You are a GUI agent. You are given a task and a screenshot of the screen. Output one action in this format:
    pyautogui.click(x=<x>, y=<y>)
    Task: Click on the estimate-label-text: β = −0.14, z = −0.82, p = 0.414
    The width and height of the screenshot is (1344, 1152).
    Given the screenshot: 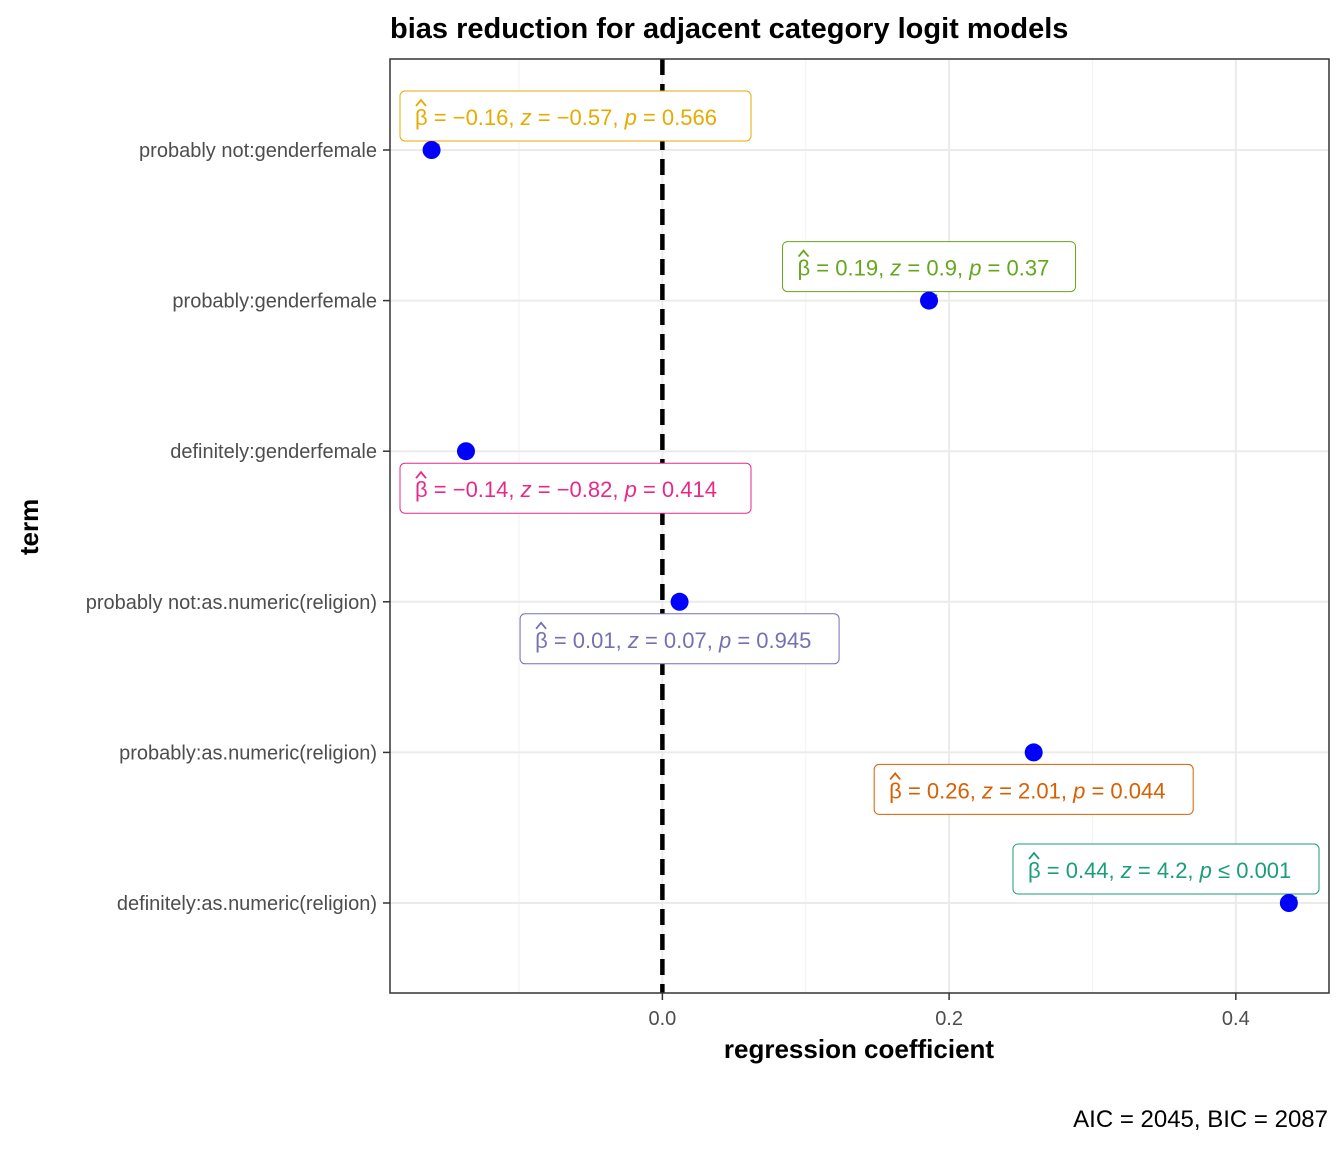 What is the action you would take?
    pyautogui.click(x=566, y=489)
    